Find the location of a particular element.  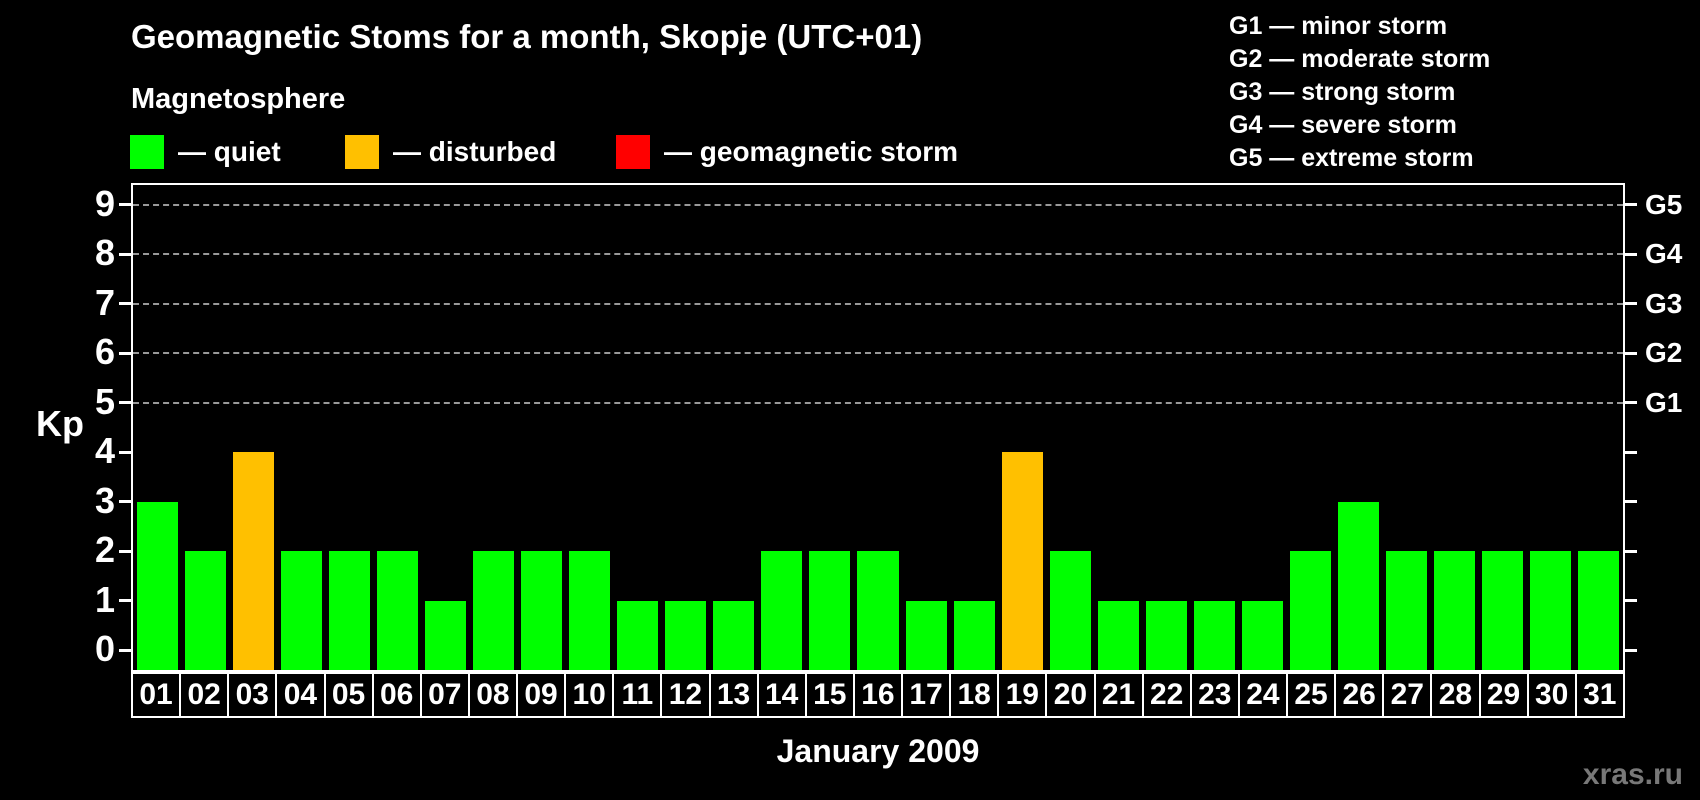

day-label-24: 24 is located at coordinates (1261, 695).